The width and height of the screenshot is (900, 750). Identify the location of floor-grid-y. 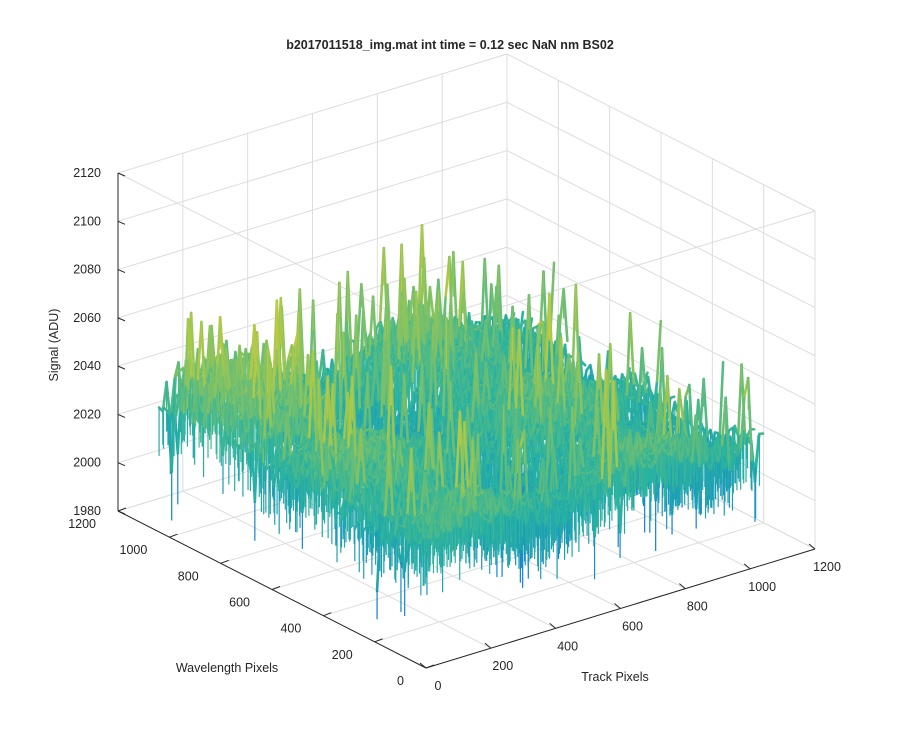
(569, 582).